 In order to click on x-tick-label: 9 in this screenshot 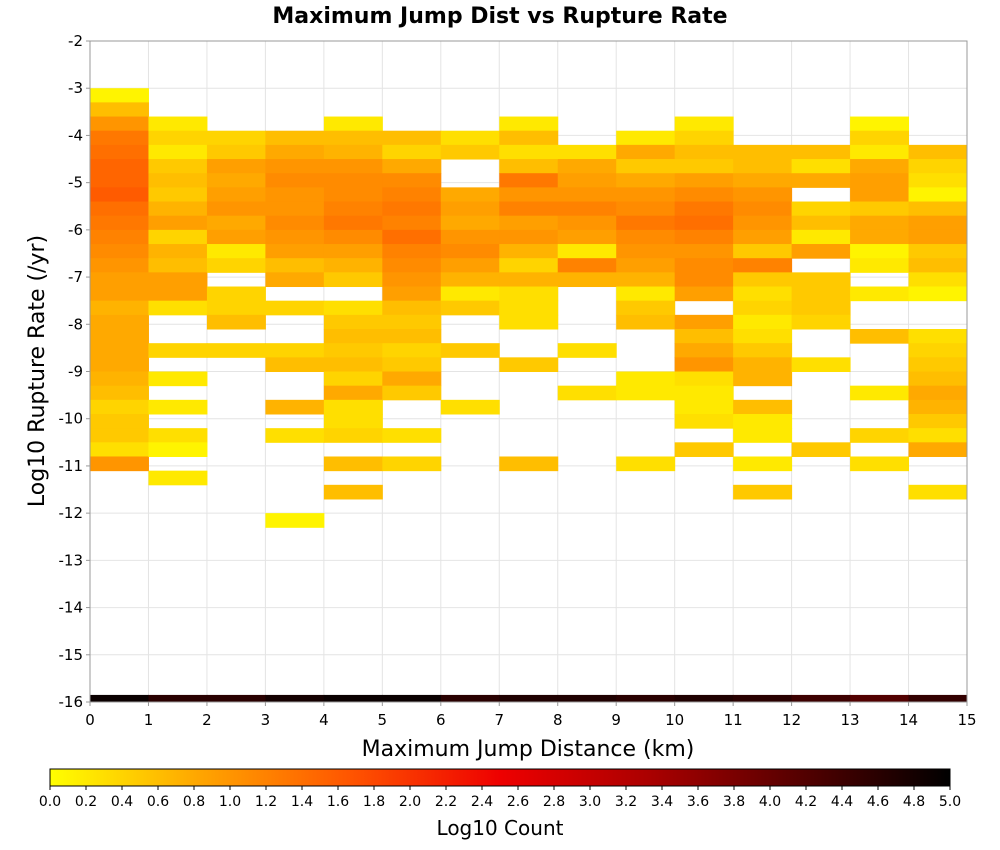, I will do `click(616, 720)`.